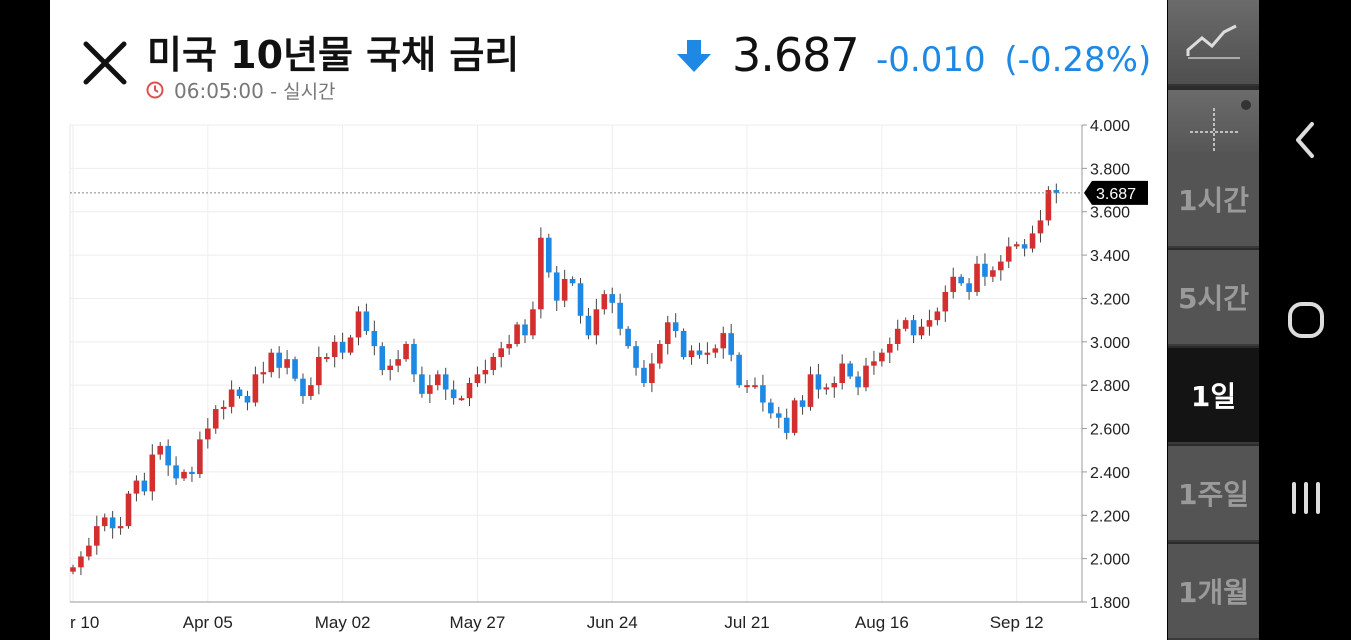 The height and width of the screenshot is (640, 1351). What do you see at coordinates (84, 622) in the screenshot?
I see `x-tick-label: r 10` at bounding box center [84, 622].